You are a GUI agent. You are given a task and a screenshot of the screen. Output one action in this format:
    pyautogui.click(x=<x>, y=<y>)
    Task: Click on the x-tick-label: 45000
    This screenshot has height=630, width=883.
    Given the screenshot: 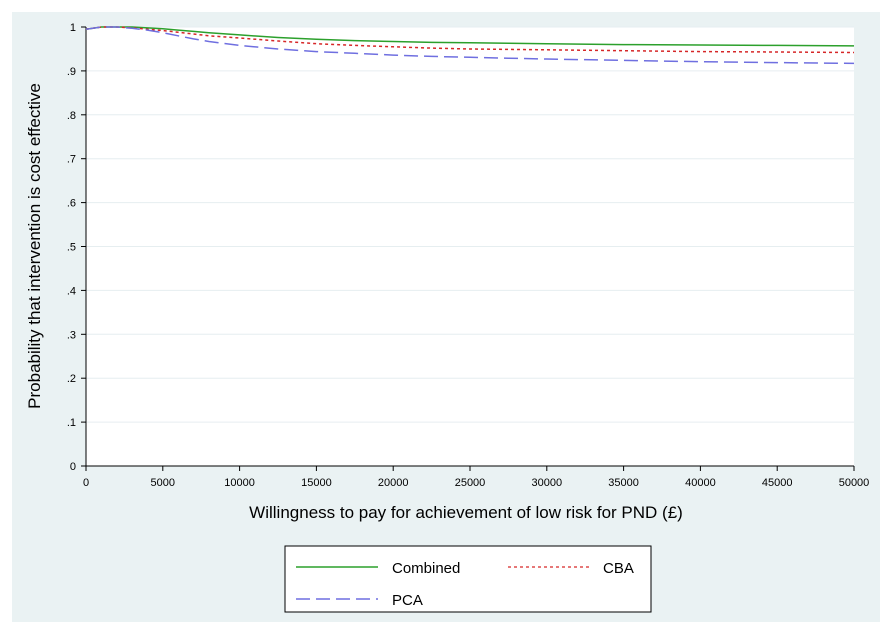 What is the action you would take?
    pyautogui.click(x=777, y=483)
    